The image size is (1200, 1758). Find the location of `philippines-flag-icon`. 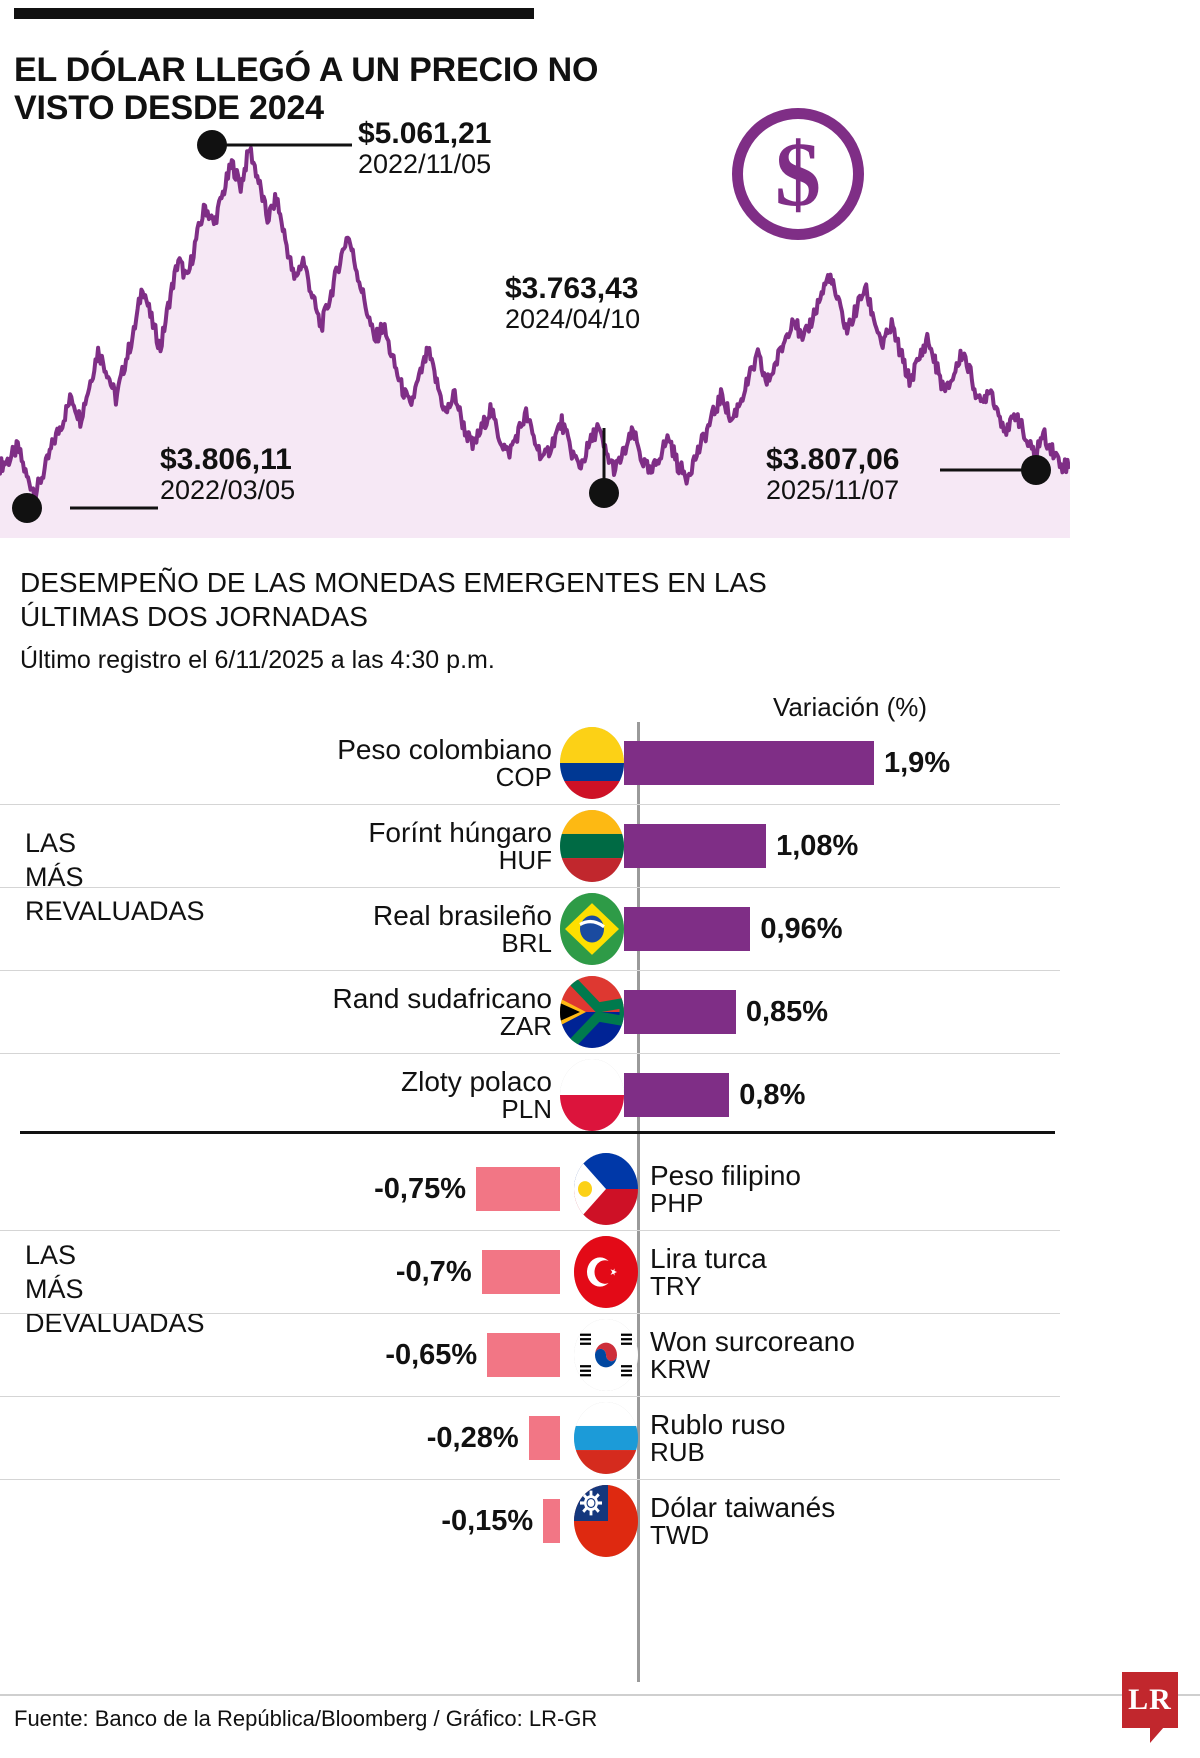

philippines-flag-icon is located at coordinates (606, 1189).